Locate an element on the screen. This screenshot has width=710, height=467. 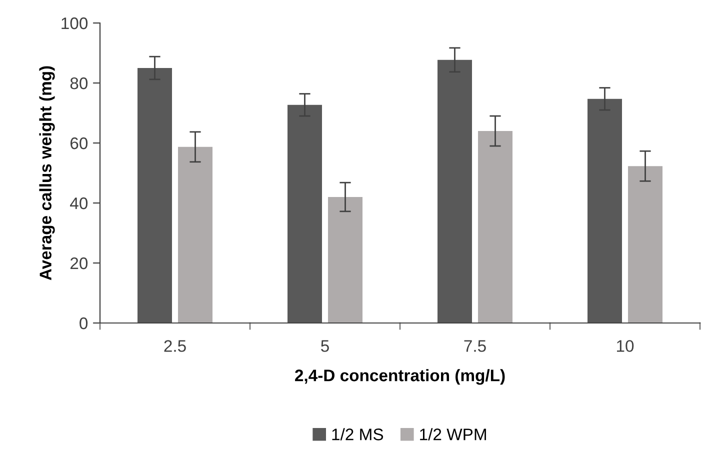
x-tick-label: 7.5 is located at coordinates (475, 346).